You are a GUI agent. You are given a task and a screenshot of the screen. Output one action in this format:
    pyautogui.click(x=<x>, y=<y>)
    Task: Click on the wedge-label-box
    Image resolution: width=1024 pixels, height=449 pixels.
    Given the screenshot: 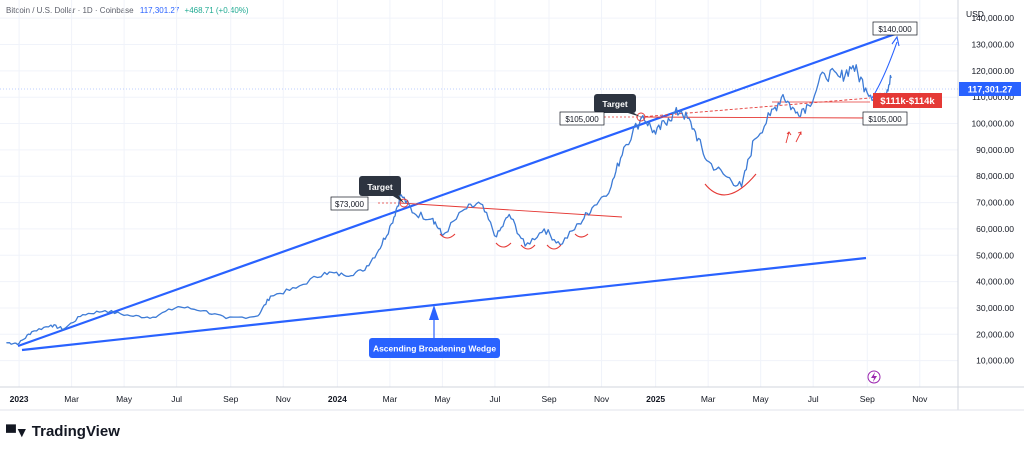 What is the action you would take?
    pyautogui.click(x=434, y=348)
    